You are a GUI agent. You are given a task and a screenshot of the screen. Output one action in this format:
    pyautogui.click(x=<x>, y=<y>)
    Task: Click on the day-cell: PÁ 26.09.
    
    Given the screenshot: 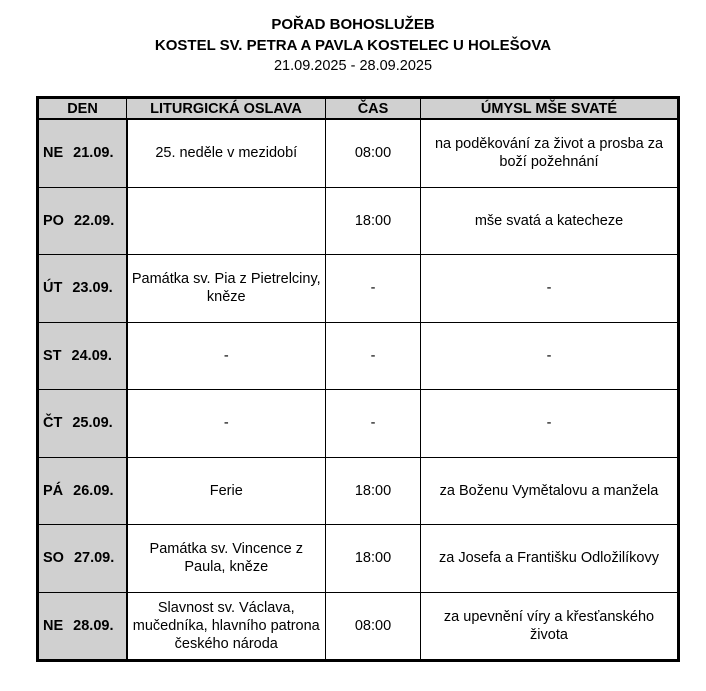 What is the action you would take?
    pyautogui.click(x=82, y=490)
    